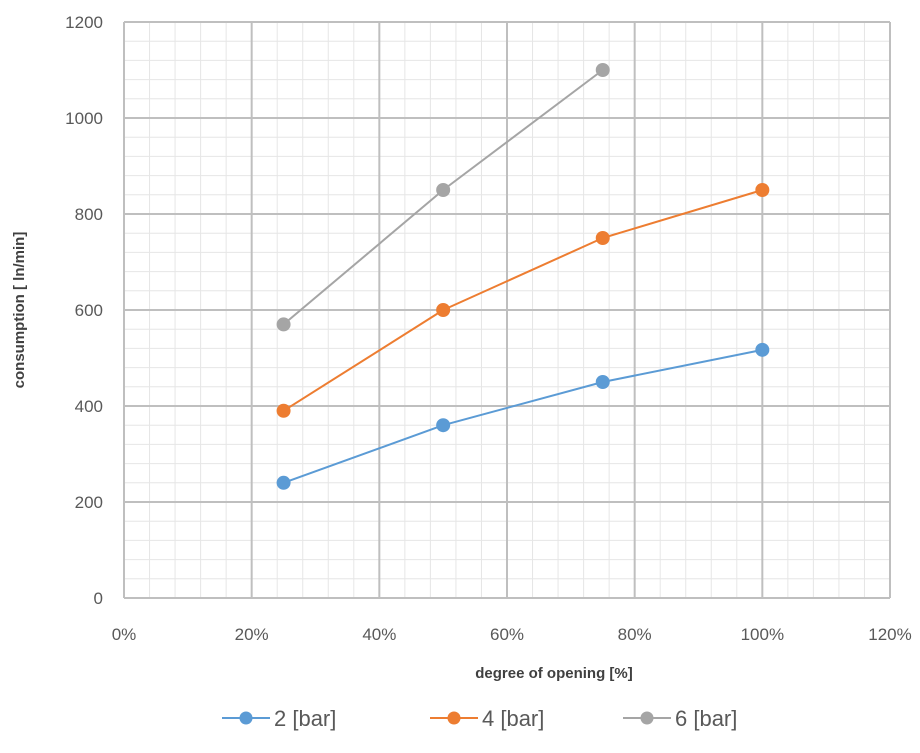  What do you see at coordinates (19, 310) in the screenshot?
I see `y-axis-title: consumption [ ln/min]` at bounding box center [19, 310].